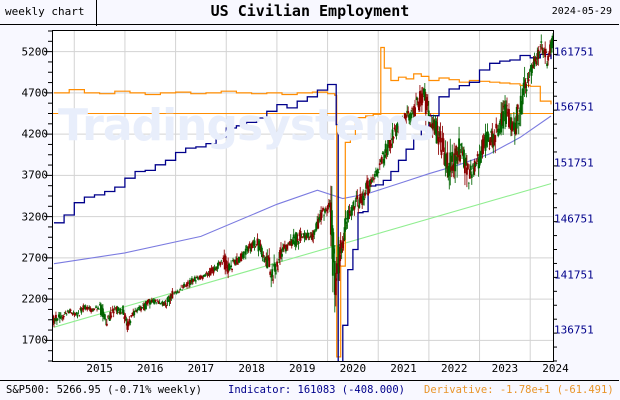  What do you see at coordinates (574, 52) in the screenshot?
I see `y-tick-right: 161751` at bounding box center [574, 52].